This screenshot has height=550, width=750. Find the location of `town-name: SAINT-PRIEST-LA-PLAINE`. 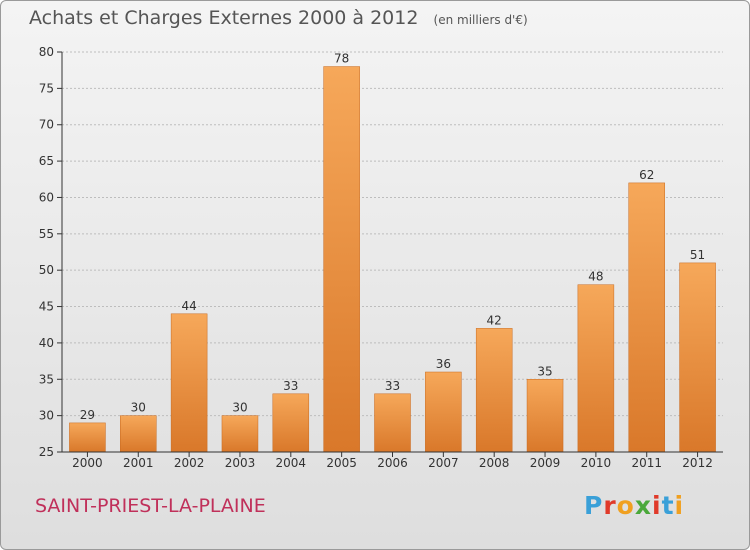

town-name: SAINT-PRIEST-LA-PLAINE is located at coordinates (150, 506).